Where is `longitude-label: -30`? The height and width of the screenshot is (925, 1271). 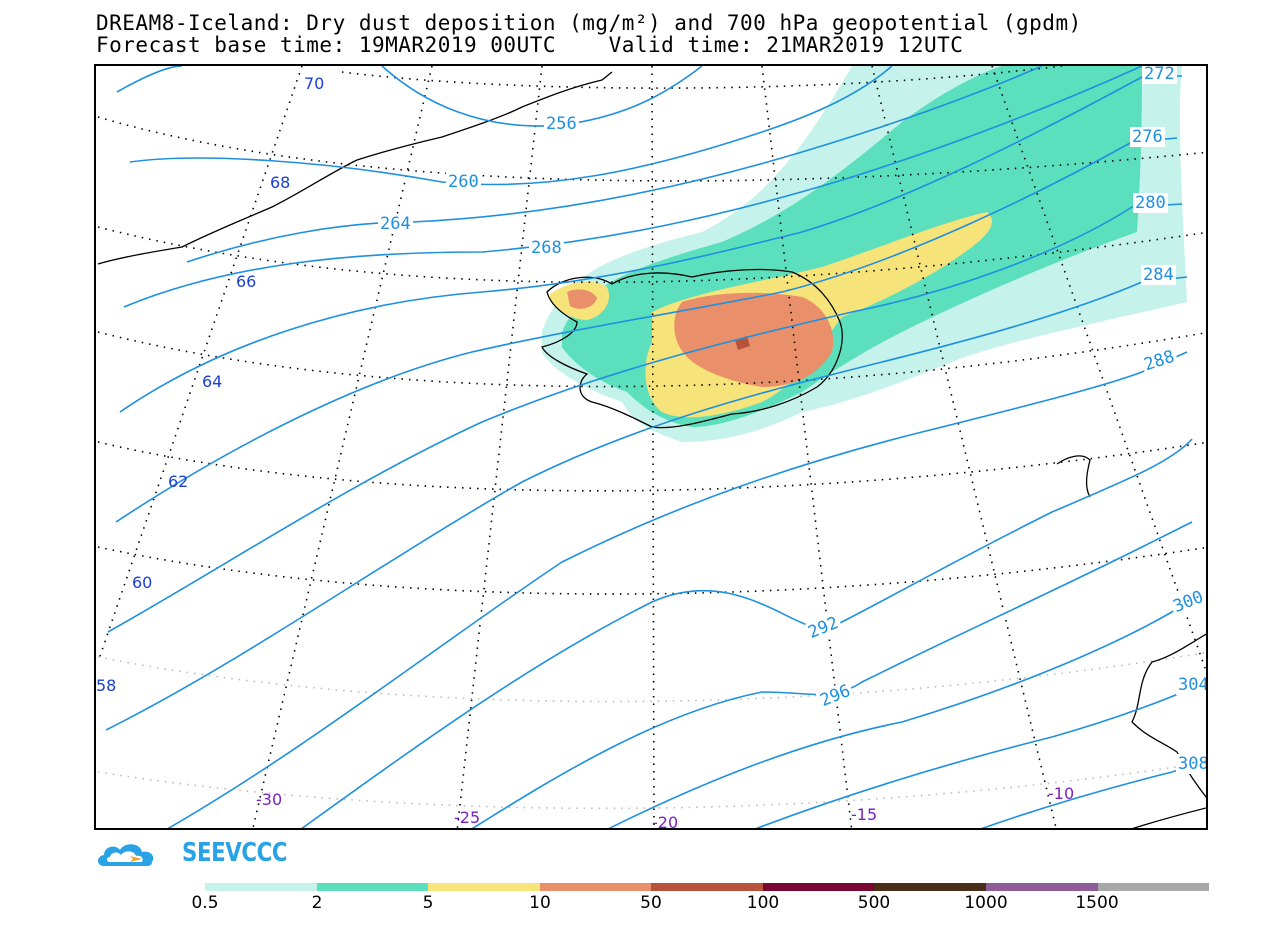 longitude-label: -30 is located at coordinates (269, 799).